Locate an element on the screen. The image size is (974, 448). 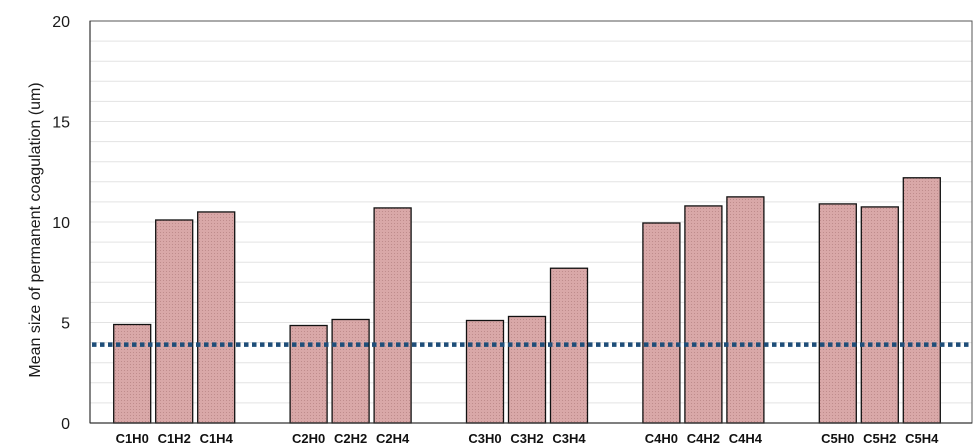
bar-C4H4 is located at coordinates (745, 310).